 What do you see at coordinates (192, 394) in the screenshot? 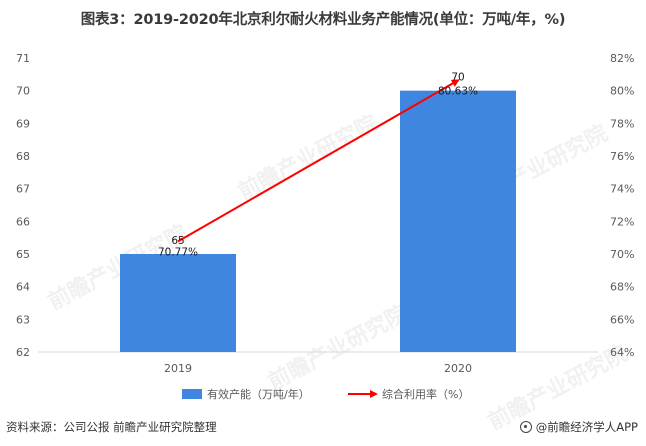
I see `legend-bar-swatch` at bounding box center [192, 394].